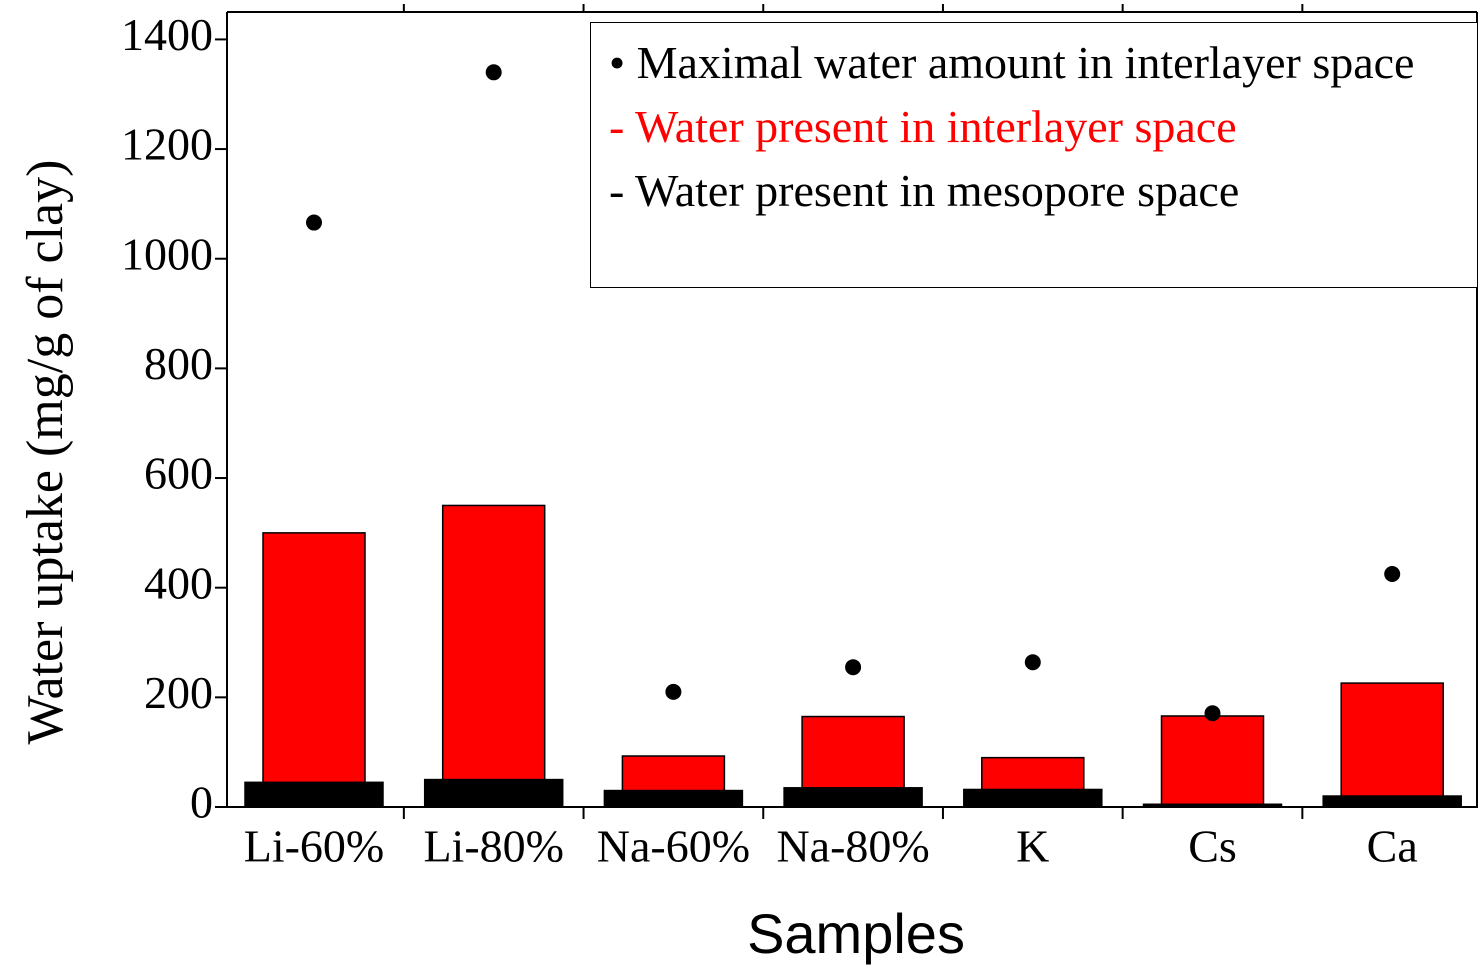 This screenshot has height=974, width=1478. What do you see at coordinates (178, 582) in the screenshot?
I see `y-tick-label: 400` at bounding box center [178, 582].